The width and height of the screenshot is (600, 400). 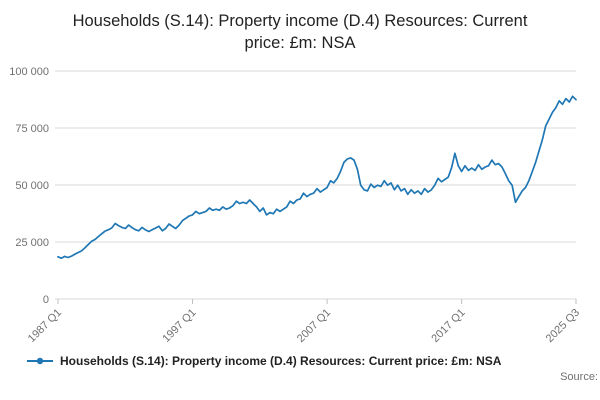 What do you see at coordinates (448, 325) in the screenshot?
I see `svg-text: 2017 Q1` at bounding box center [448, 325].